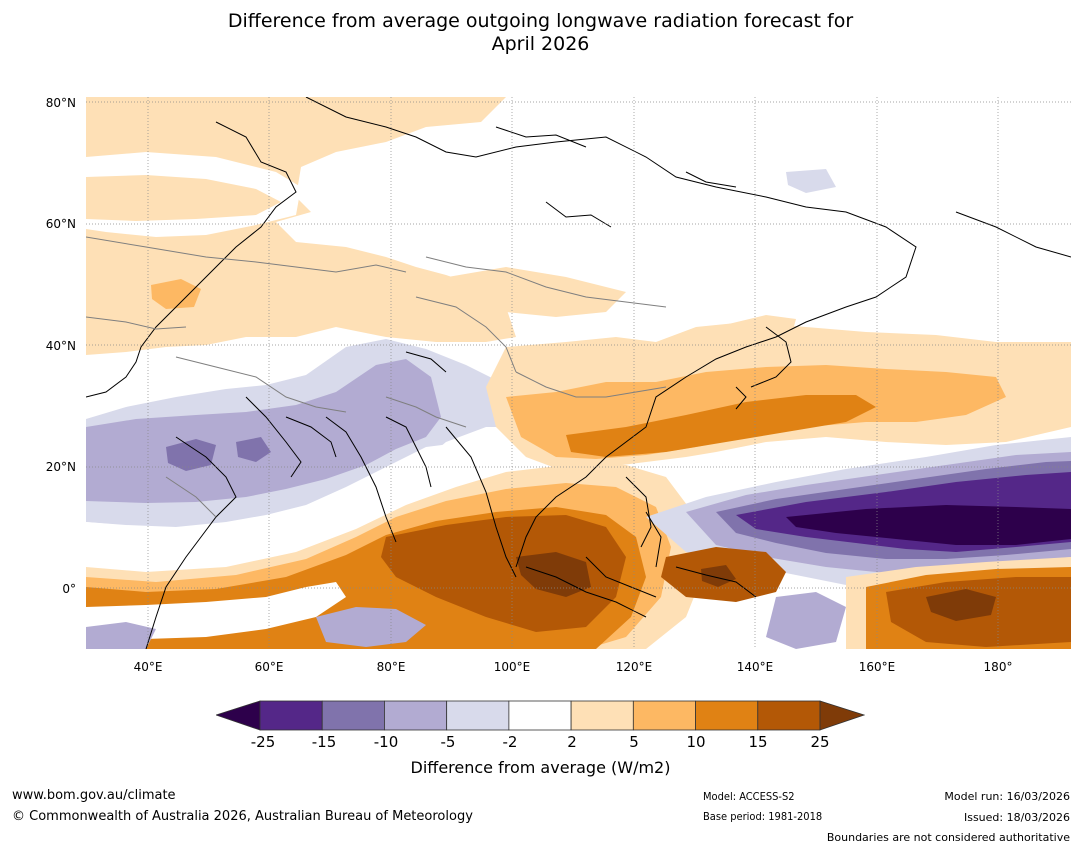 This screenshot has width=1081, height=850. Describe the element at coordinates (763, 816) in the screenshot. I see `footer-base-period: Base period: 1981-2018` at that location.